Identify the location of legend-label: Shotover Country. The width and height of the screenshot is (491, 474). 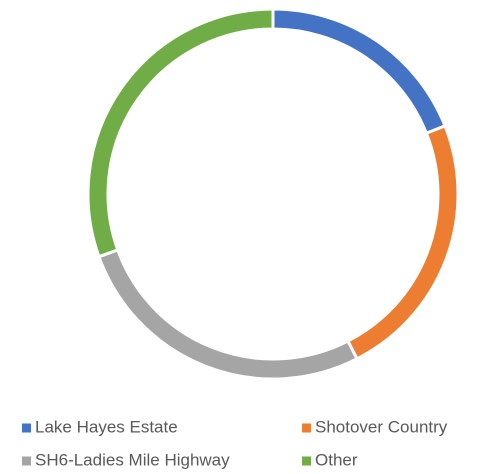
(381, 426).